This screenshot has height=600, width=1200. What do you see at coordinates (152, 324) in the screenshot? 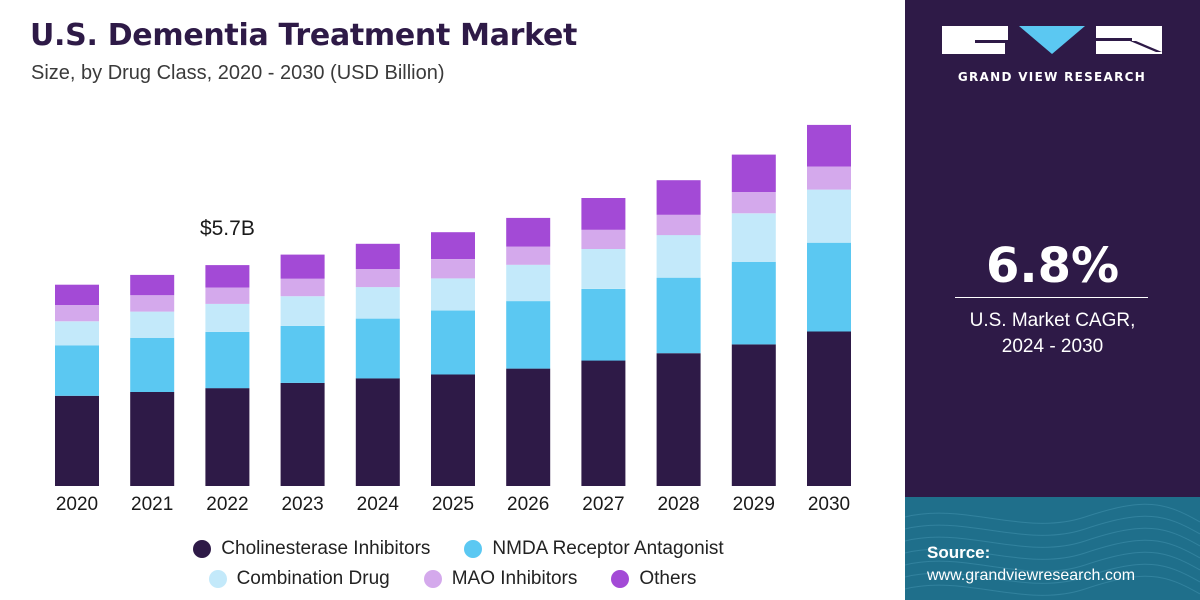
I see `bar-segment-combination-drug-2021` at bounding box center [152, 324].